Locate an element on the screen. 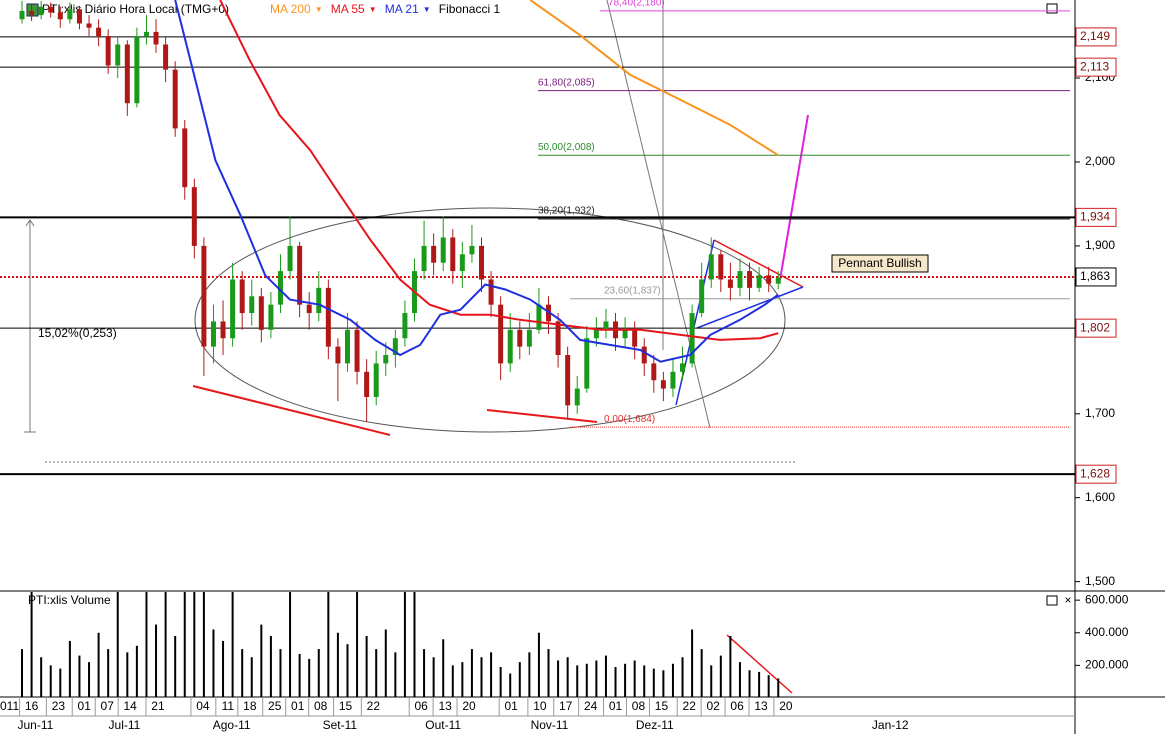 The image size is (1165, 739). x-tick-label: 21 is located at coordinates (158, 706).